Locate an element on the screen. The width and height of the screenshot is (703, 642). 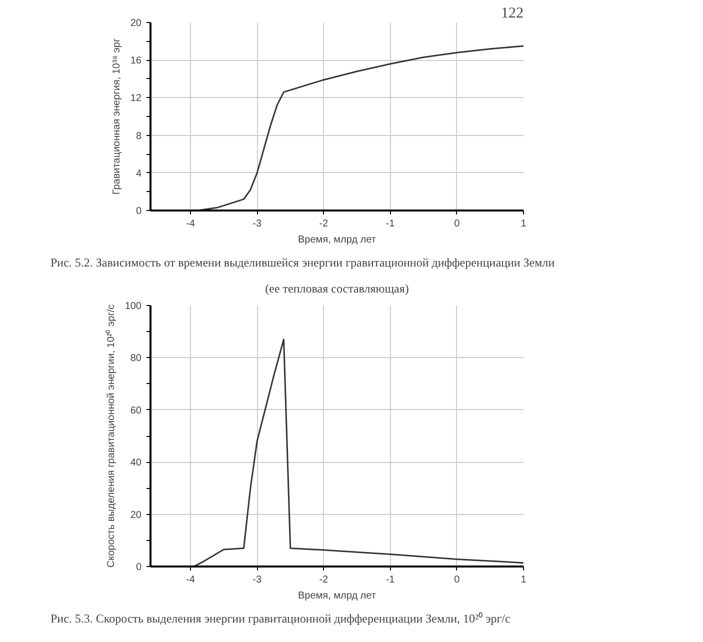
y-tick-label: 80 is located at coordinates (136, 358).